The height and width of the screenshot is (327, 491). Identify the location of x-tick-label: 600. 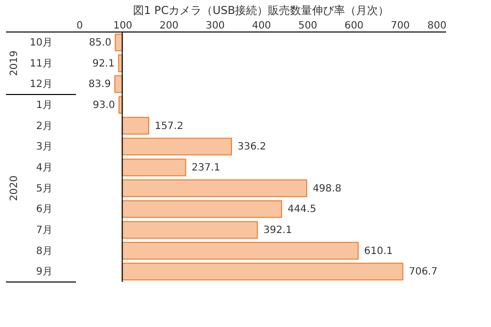
(354, 26).